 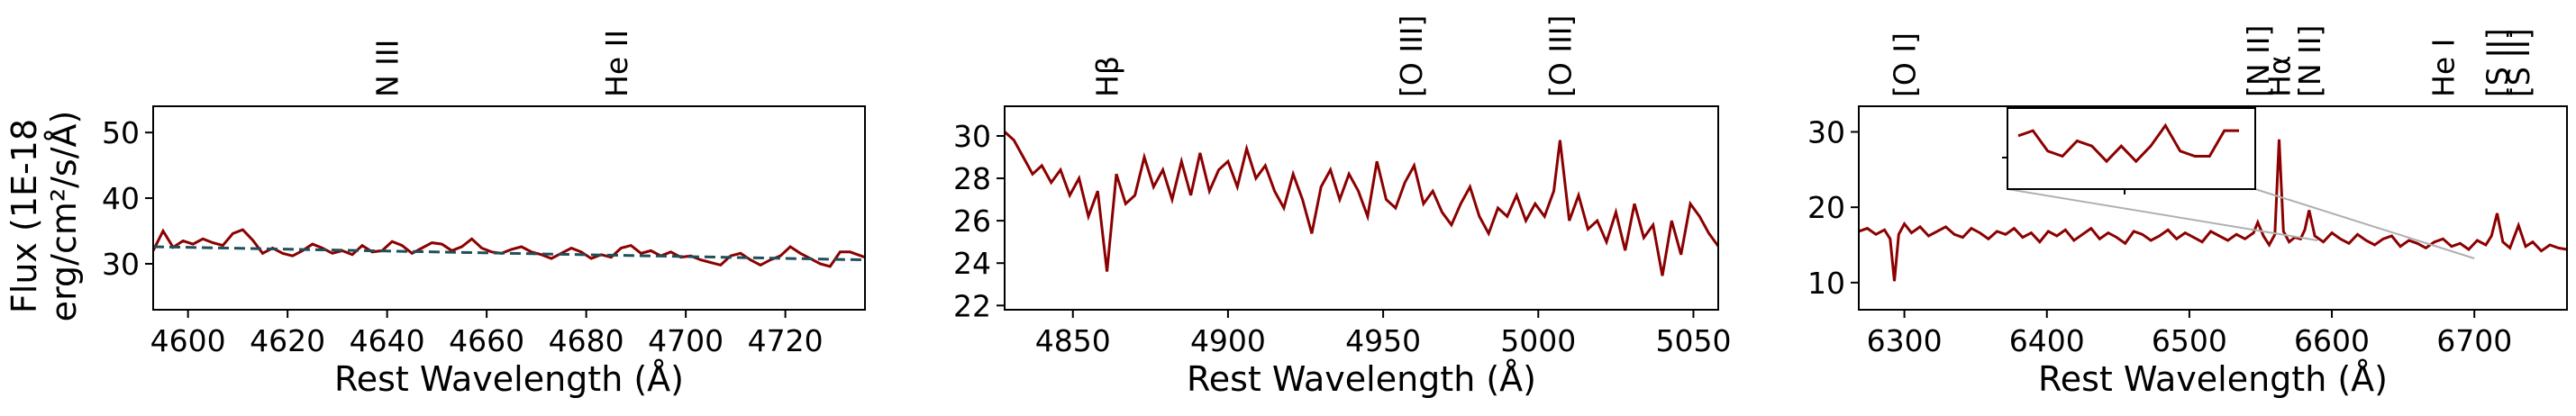 What do you see at coordinates (2047, 340) in the screenshot?
I see `x-tick-label: 6400` at bounding box center [2047, 340].